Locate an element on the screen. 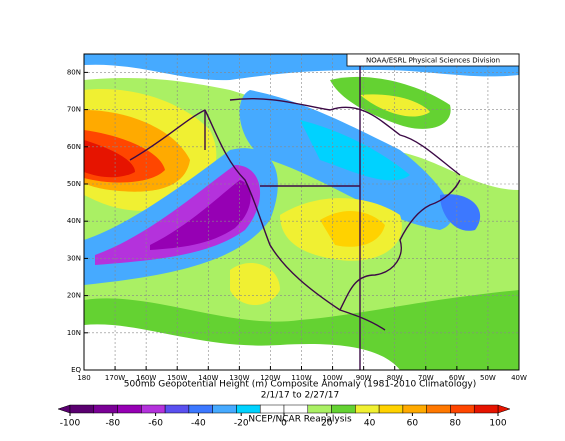 This screenshot has width=565, height=441. lat-label: EQ is located at coordinates (76, 370).